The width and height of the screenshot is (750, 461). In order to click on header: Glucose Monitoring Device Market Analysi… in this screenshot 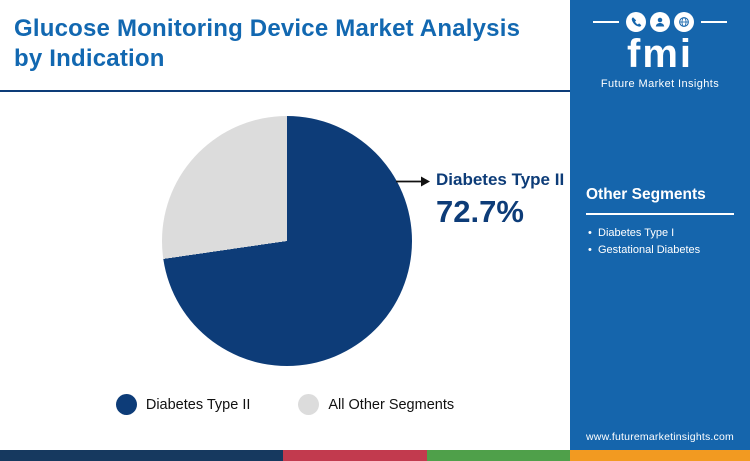, I will do `click(285, 37)`.